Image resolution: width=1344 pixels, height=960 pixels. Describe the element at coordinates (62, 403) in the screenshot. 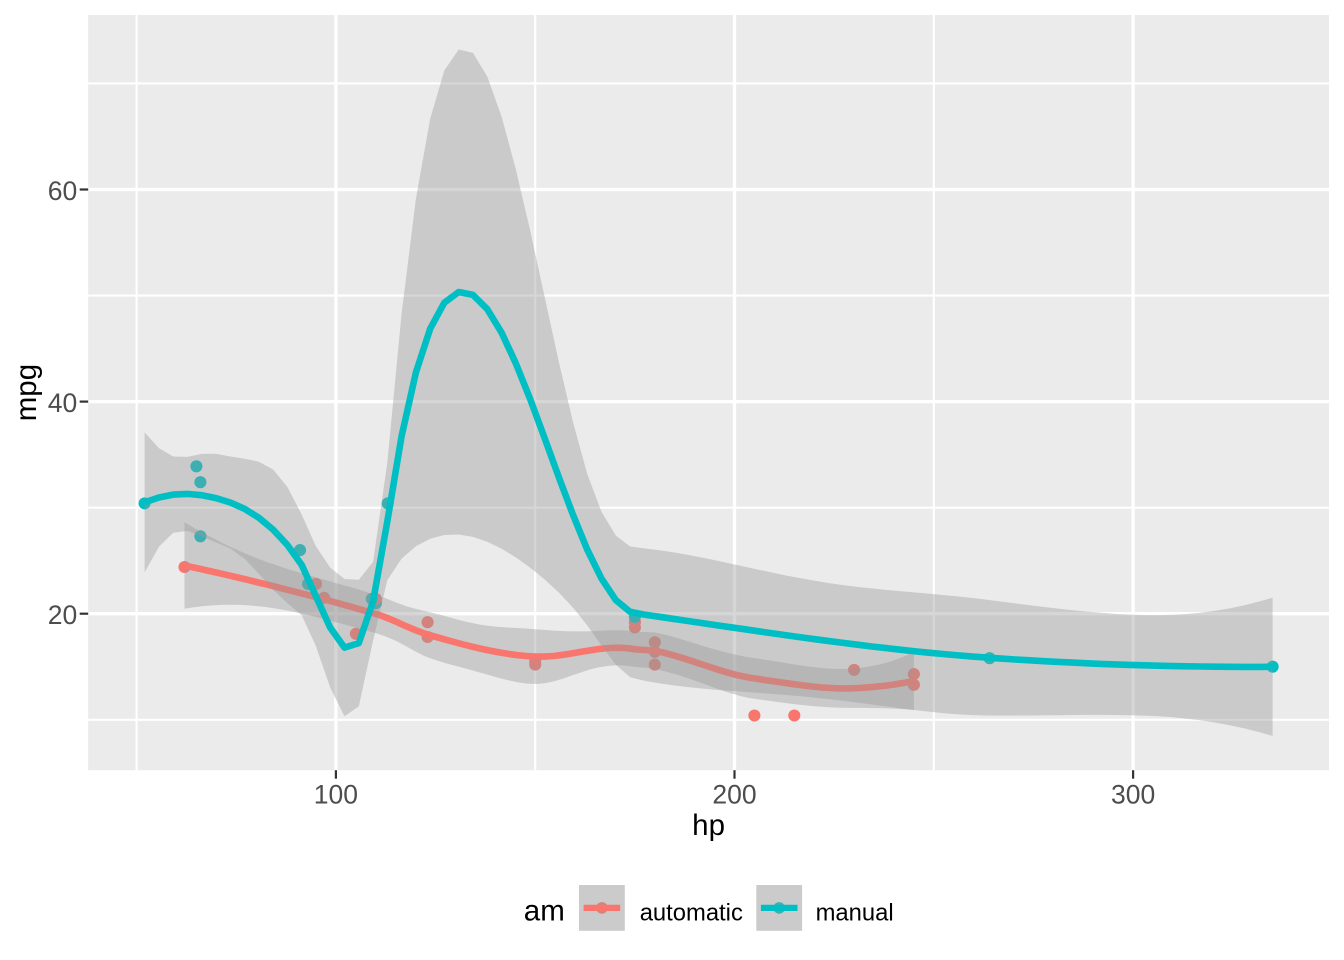

I see `svg-text: 40` at that location.